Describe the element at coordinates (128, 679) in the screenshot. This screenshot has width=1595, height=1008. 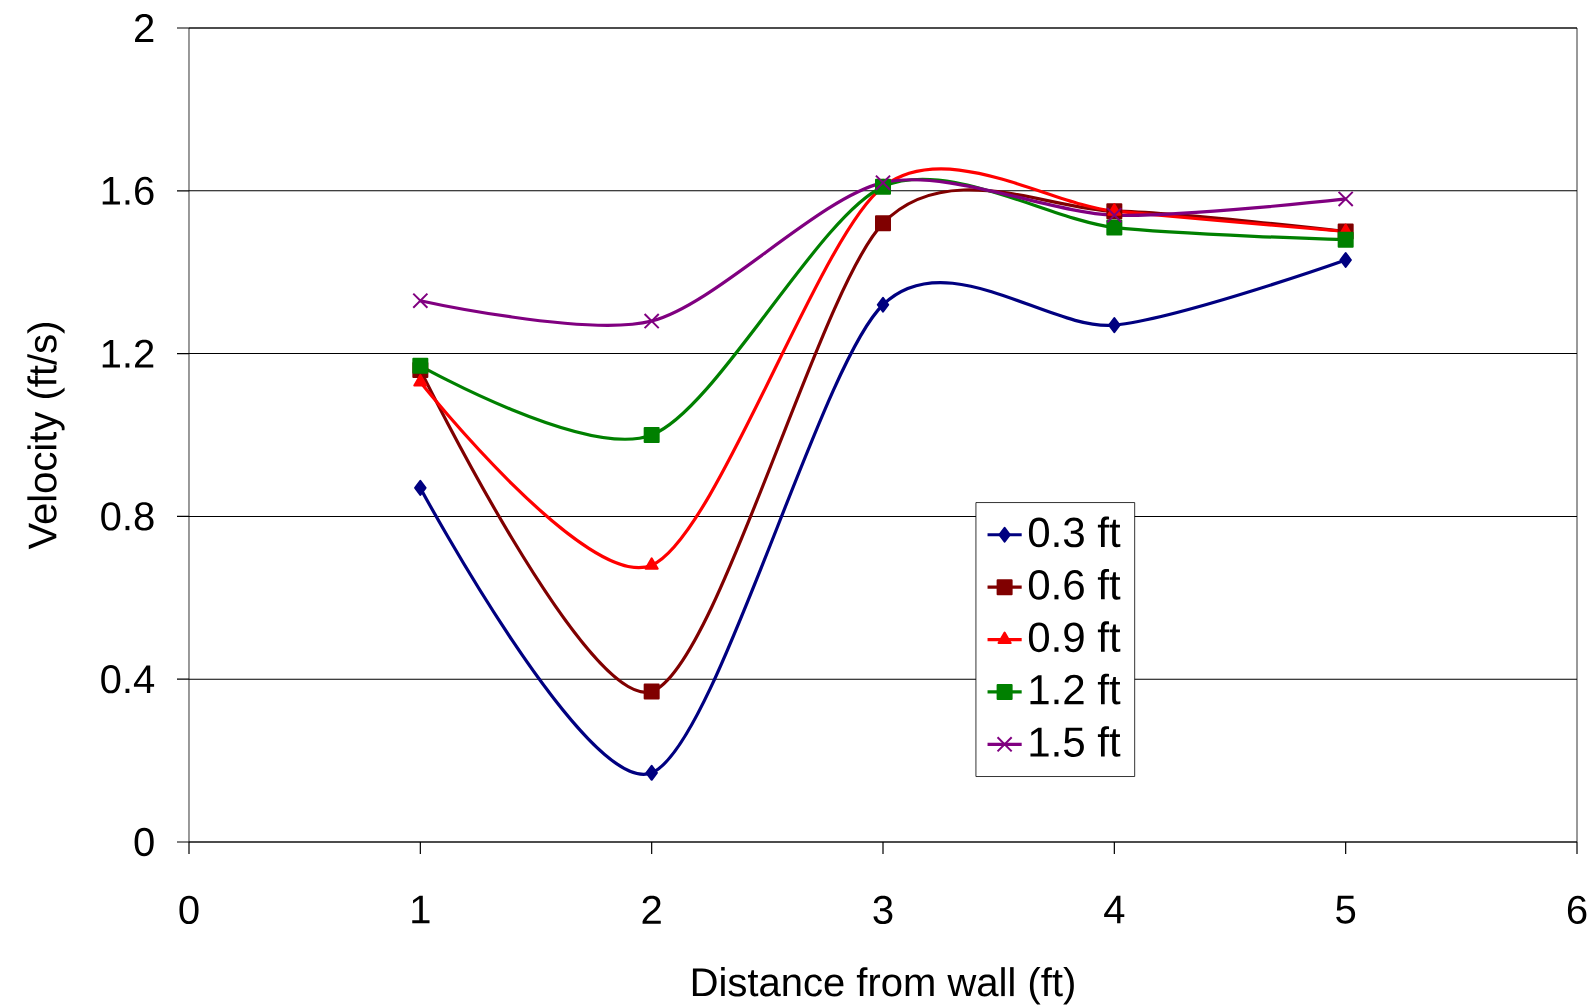
I see `y-tick-label: 0.4` at that location.